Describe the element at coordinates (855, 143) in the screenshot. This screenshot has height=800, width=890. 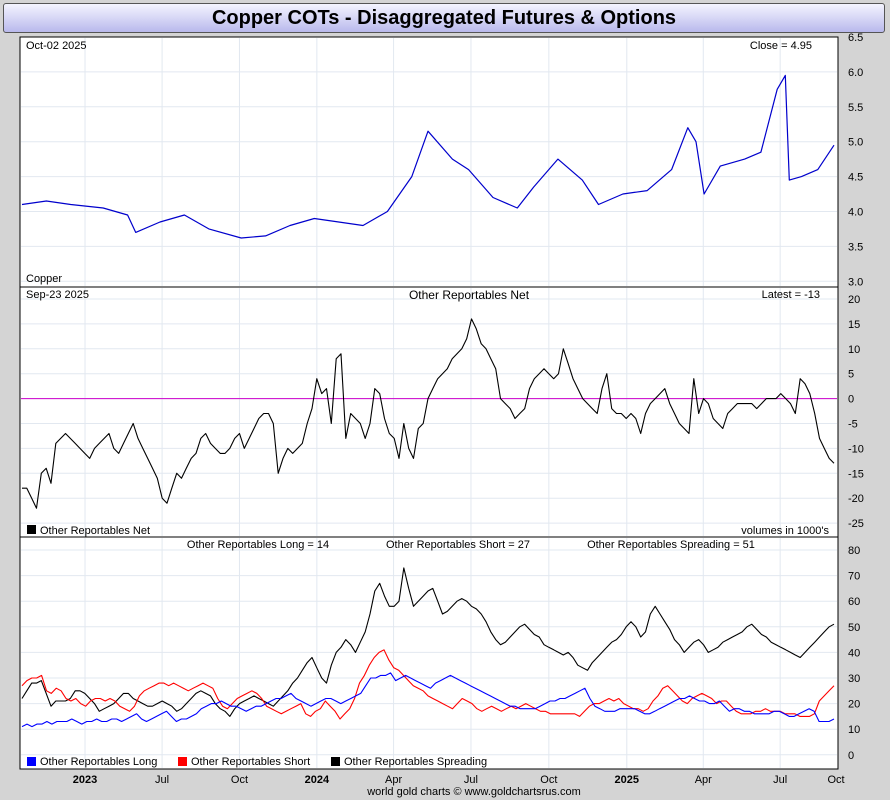
I see `y-tick-label: 5.0` at that location.